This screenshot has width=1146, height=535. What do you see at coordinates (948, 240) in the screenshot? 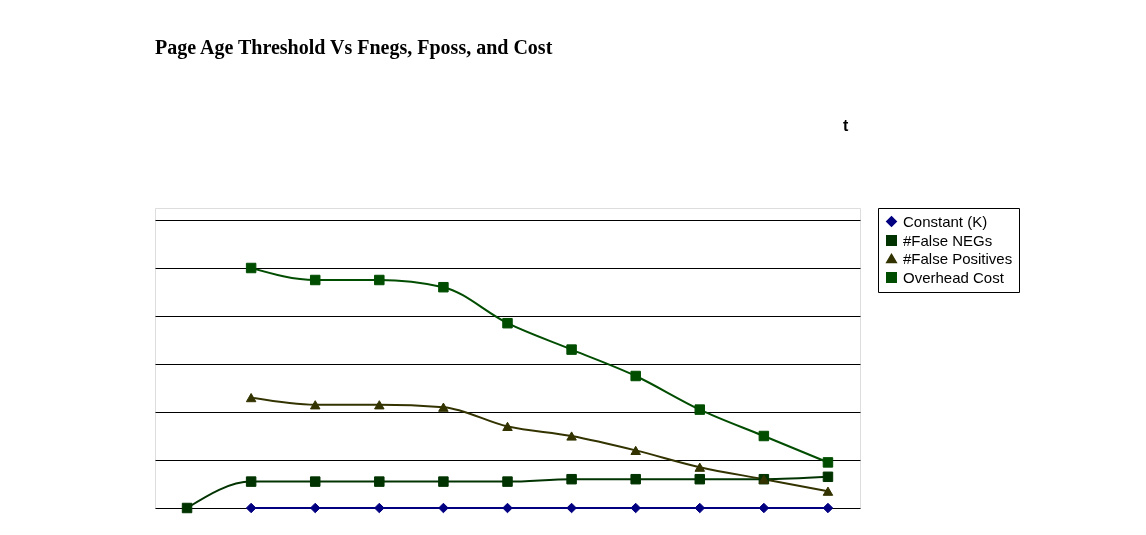
I see `legend-label: #False NEGs` at bounding box center [948, 240].